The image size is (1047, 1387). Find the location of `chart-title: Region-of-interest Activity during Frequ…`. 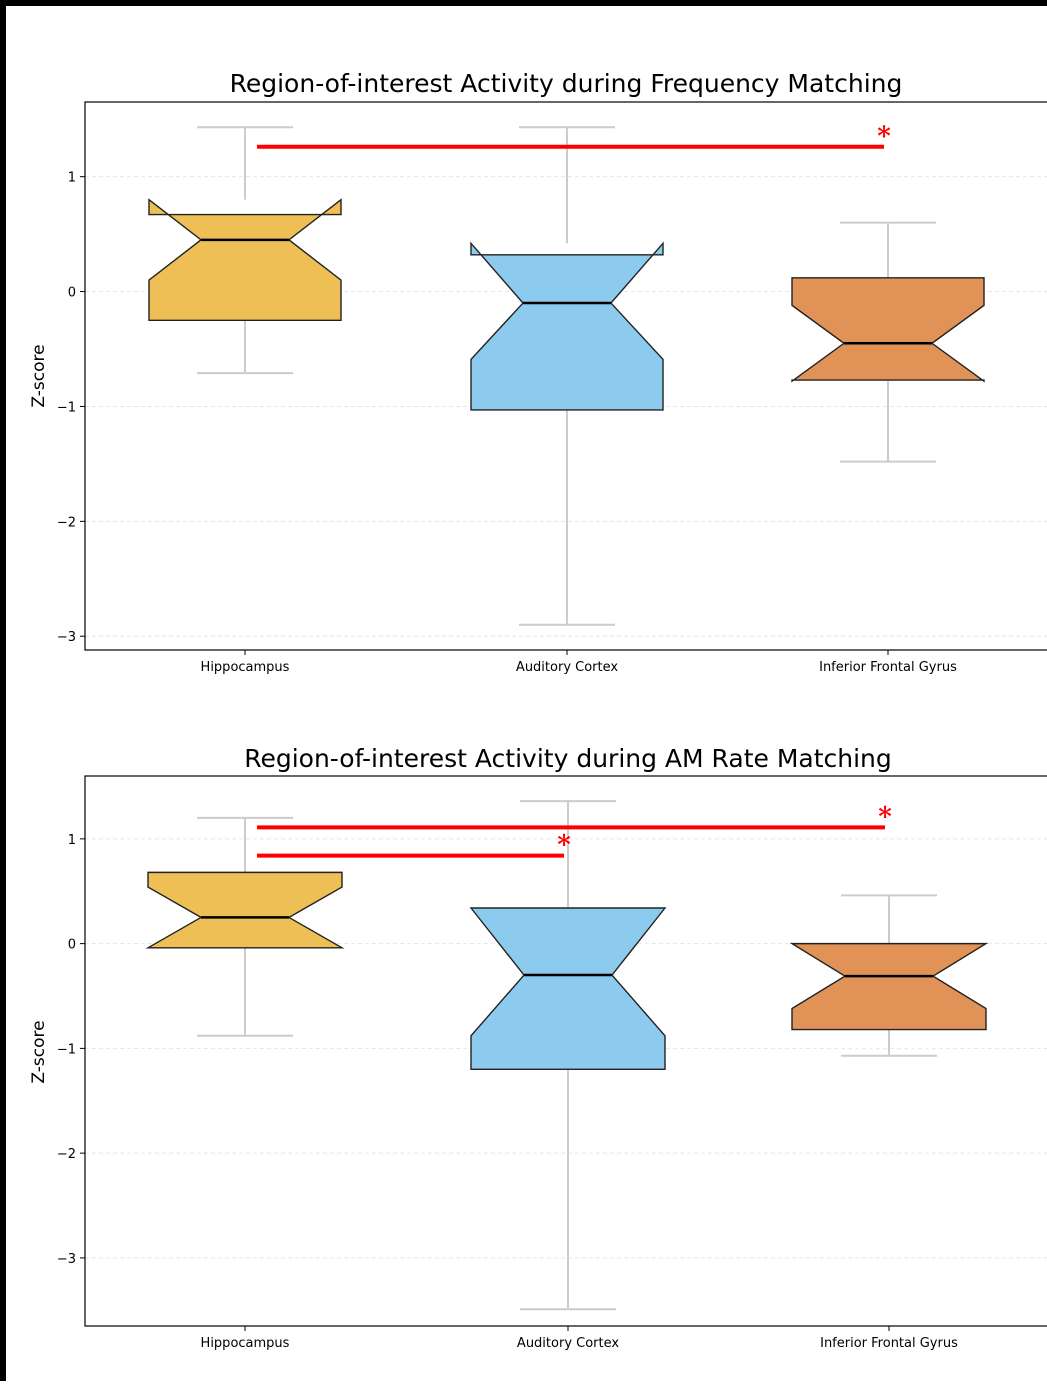

chart-title: Region-of-interest Activity during Frequ… is located at coordinates (566, 83).